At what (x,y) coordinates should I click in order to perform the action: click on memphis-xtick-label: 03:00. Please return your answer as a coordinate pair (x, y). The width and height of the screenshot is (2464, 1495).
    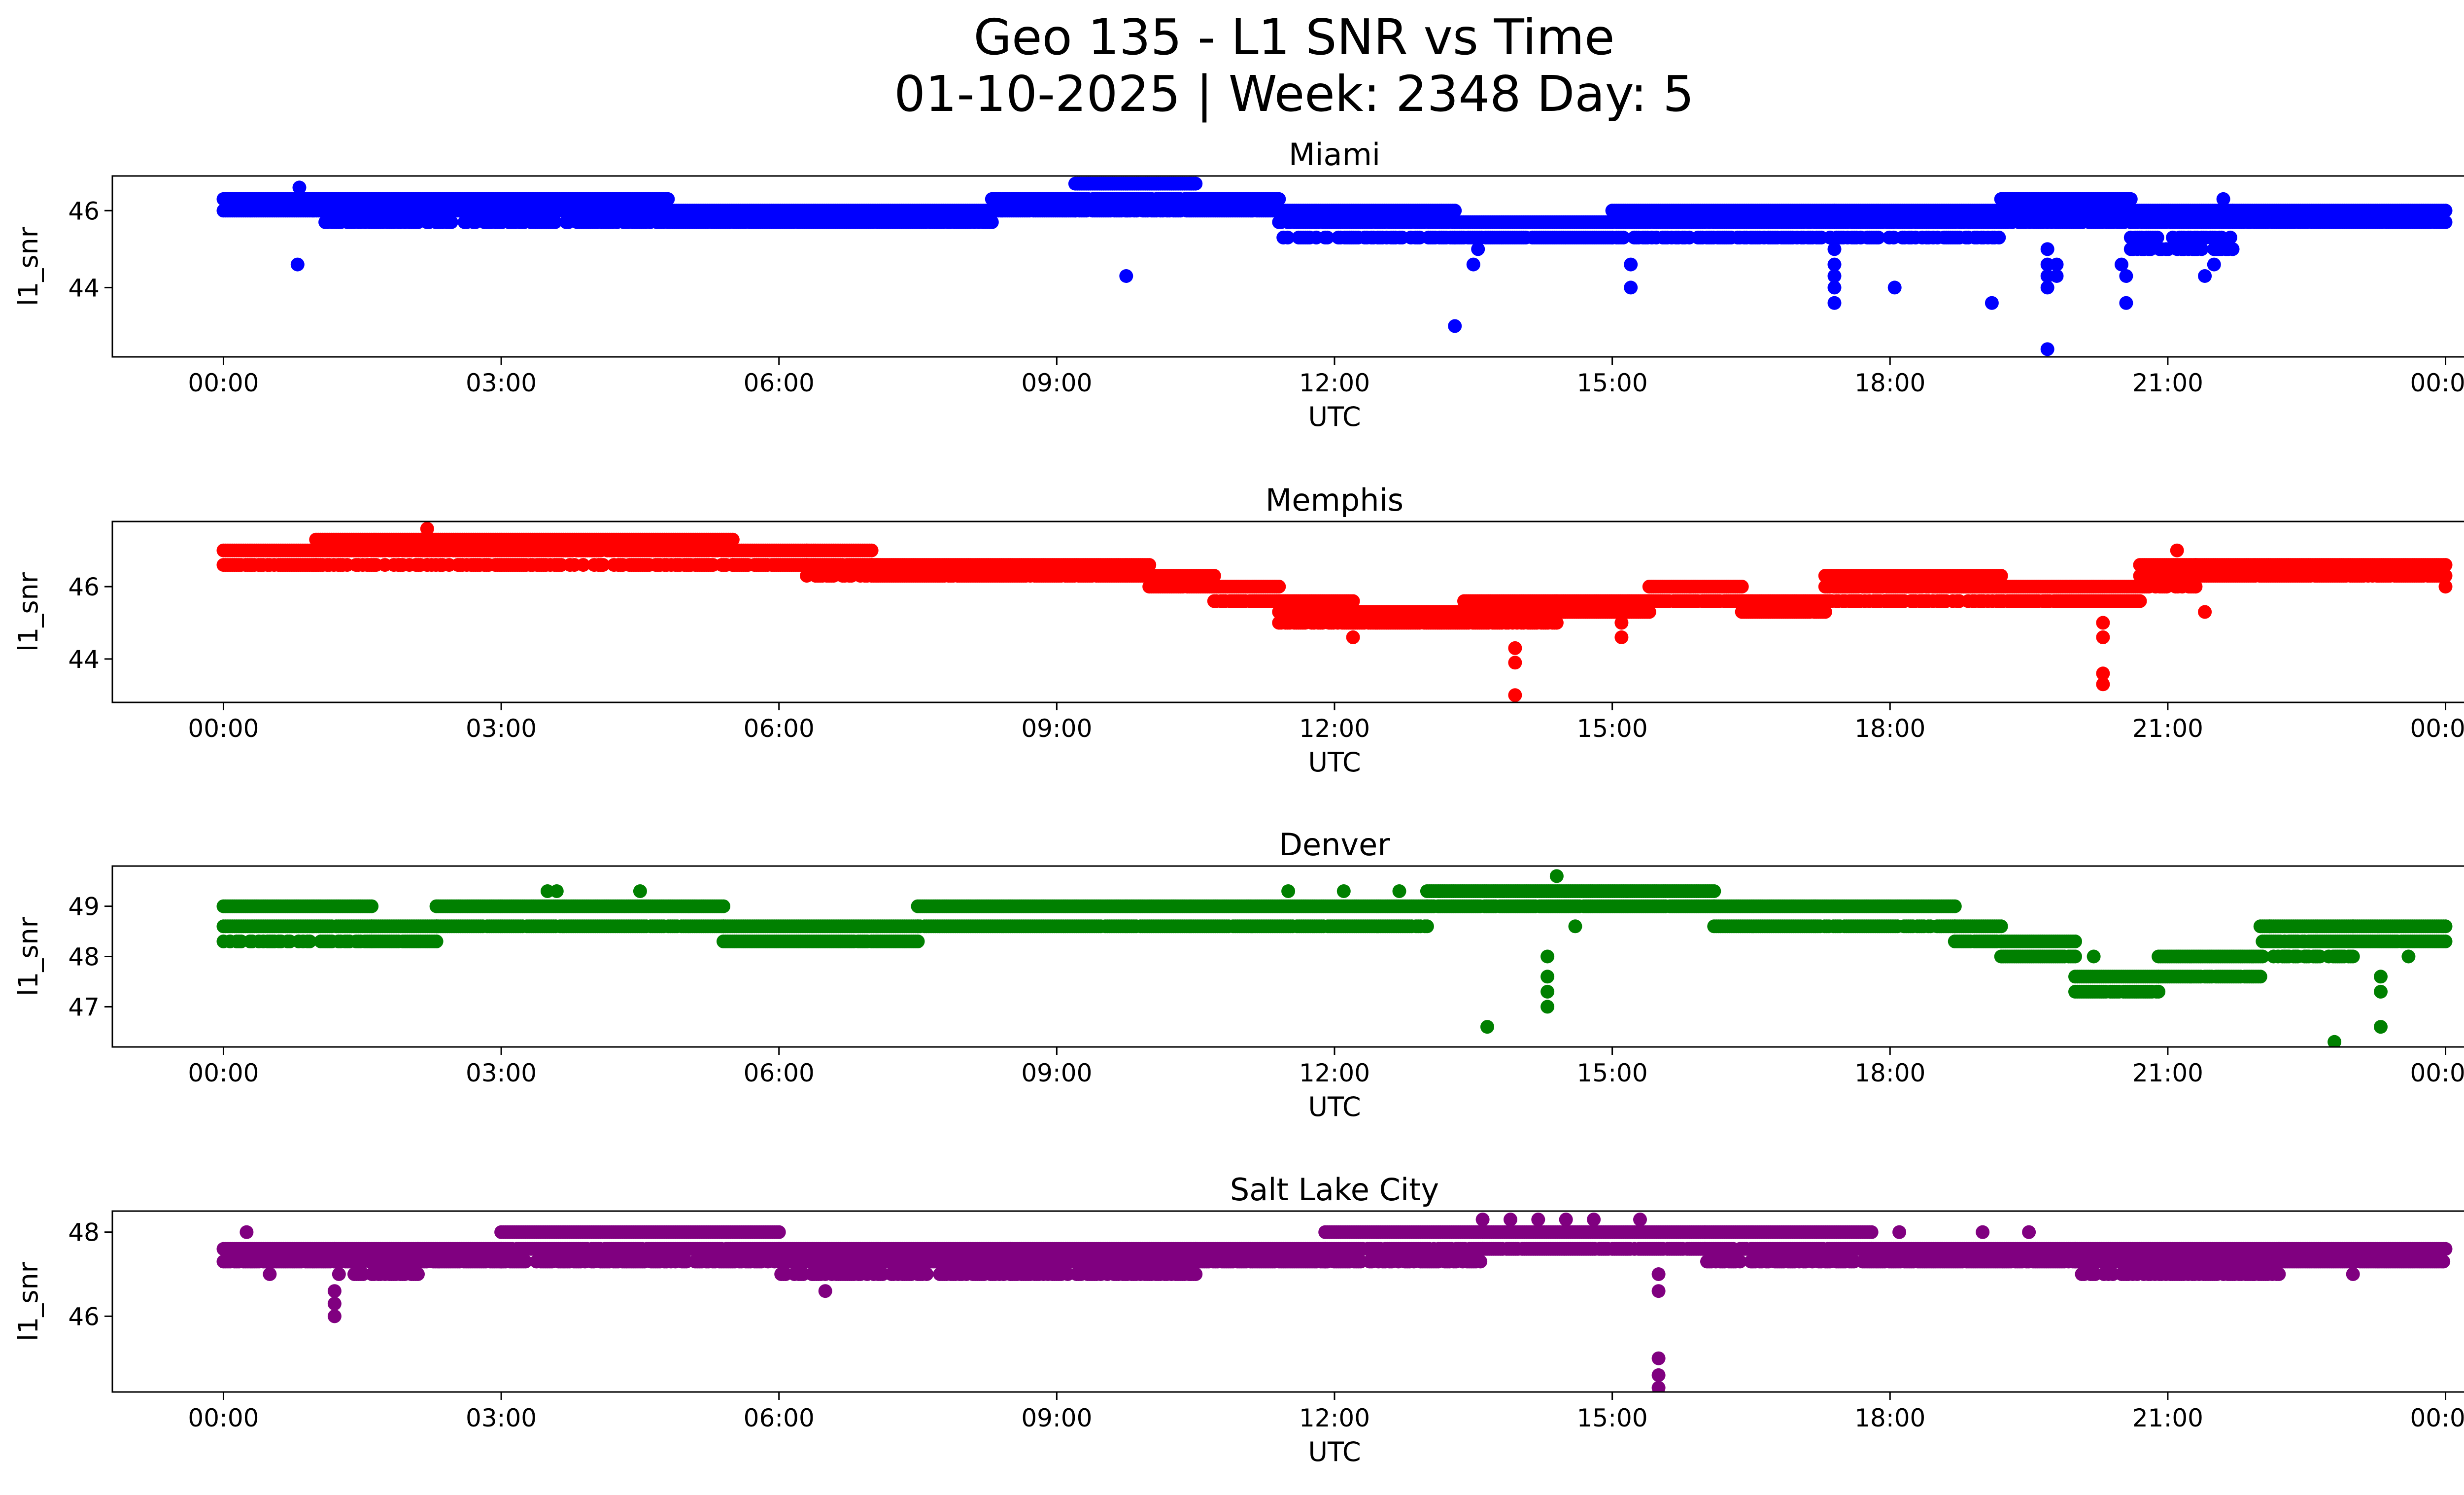
    Looking at the image, I should click on (501, 728).